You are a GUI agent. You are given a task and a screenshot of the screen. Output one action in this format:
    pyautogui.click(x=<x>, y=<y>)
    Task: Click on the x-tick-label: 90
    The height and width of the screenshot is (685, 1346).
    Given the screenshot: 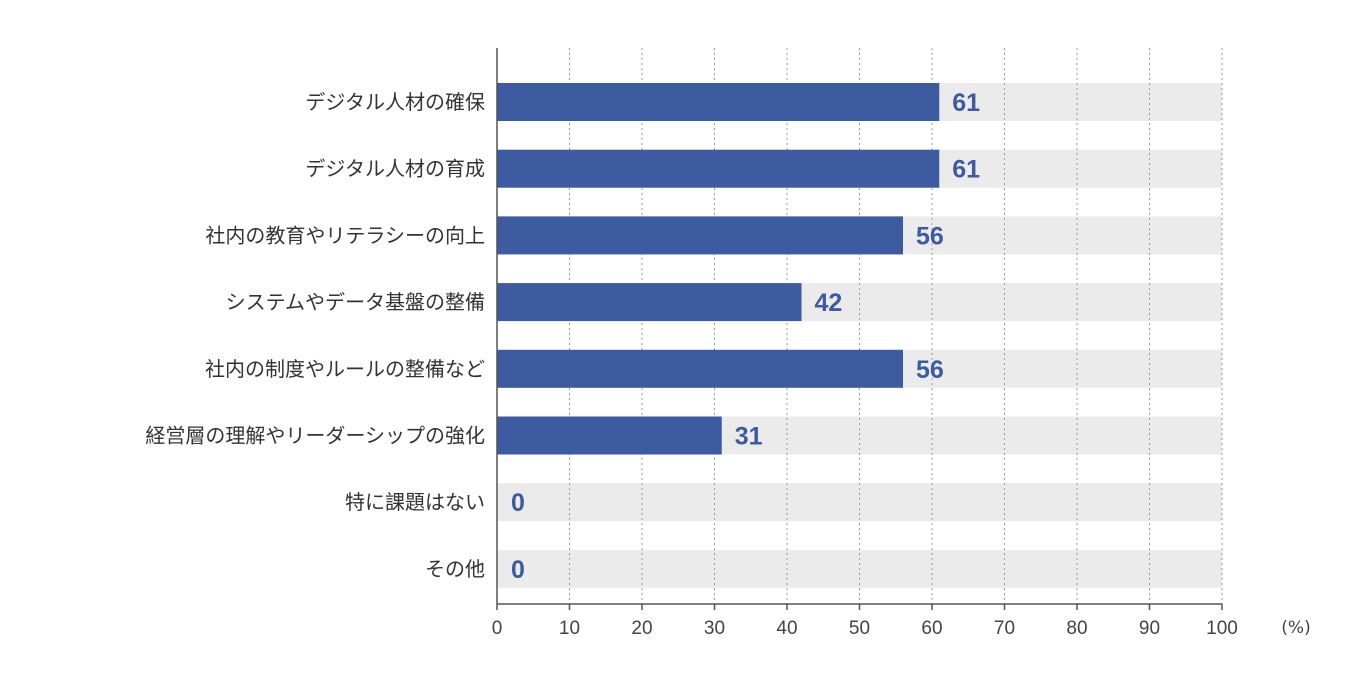 What is the action you would take?
    pyautogui.click(x=1149, y=628)
    